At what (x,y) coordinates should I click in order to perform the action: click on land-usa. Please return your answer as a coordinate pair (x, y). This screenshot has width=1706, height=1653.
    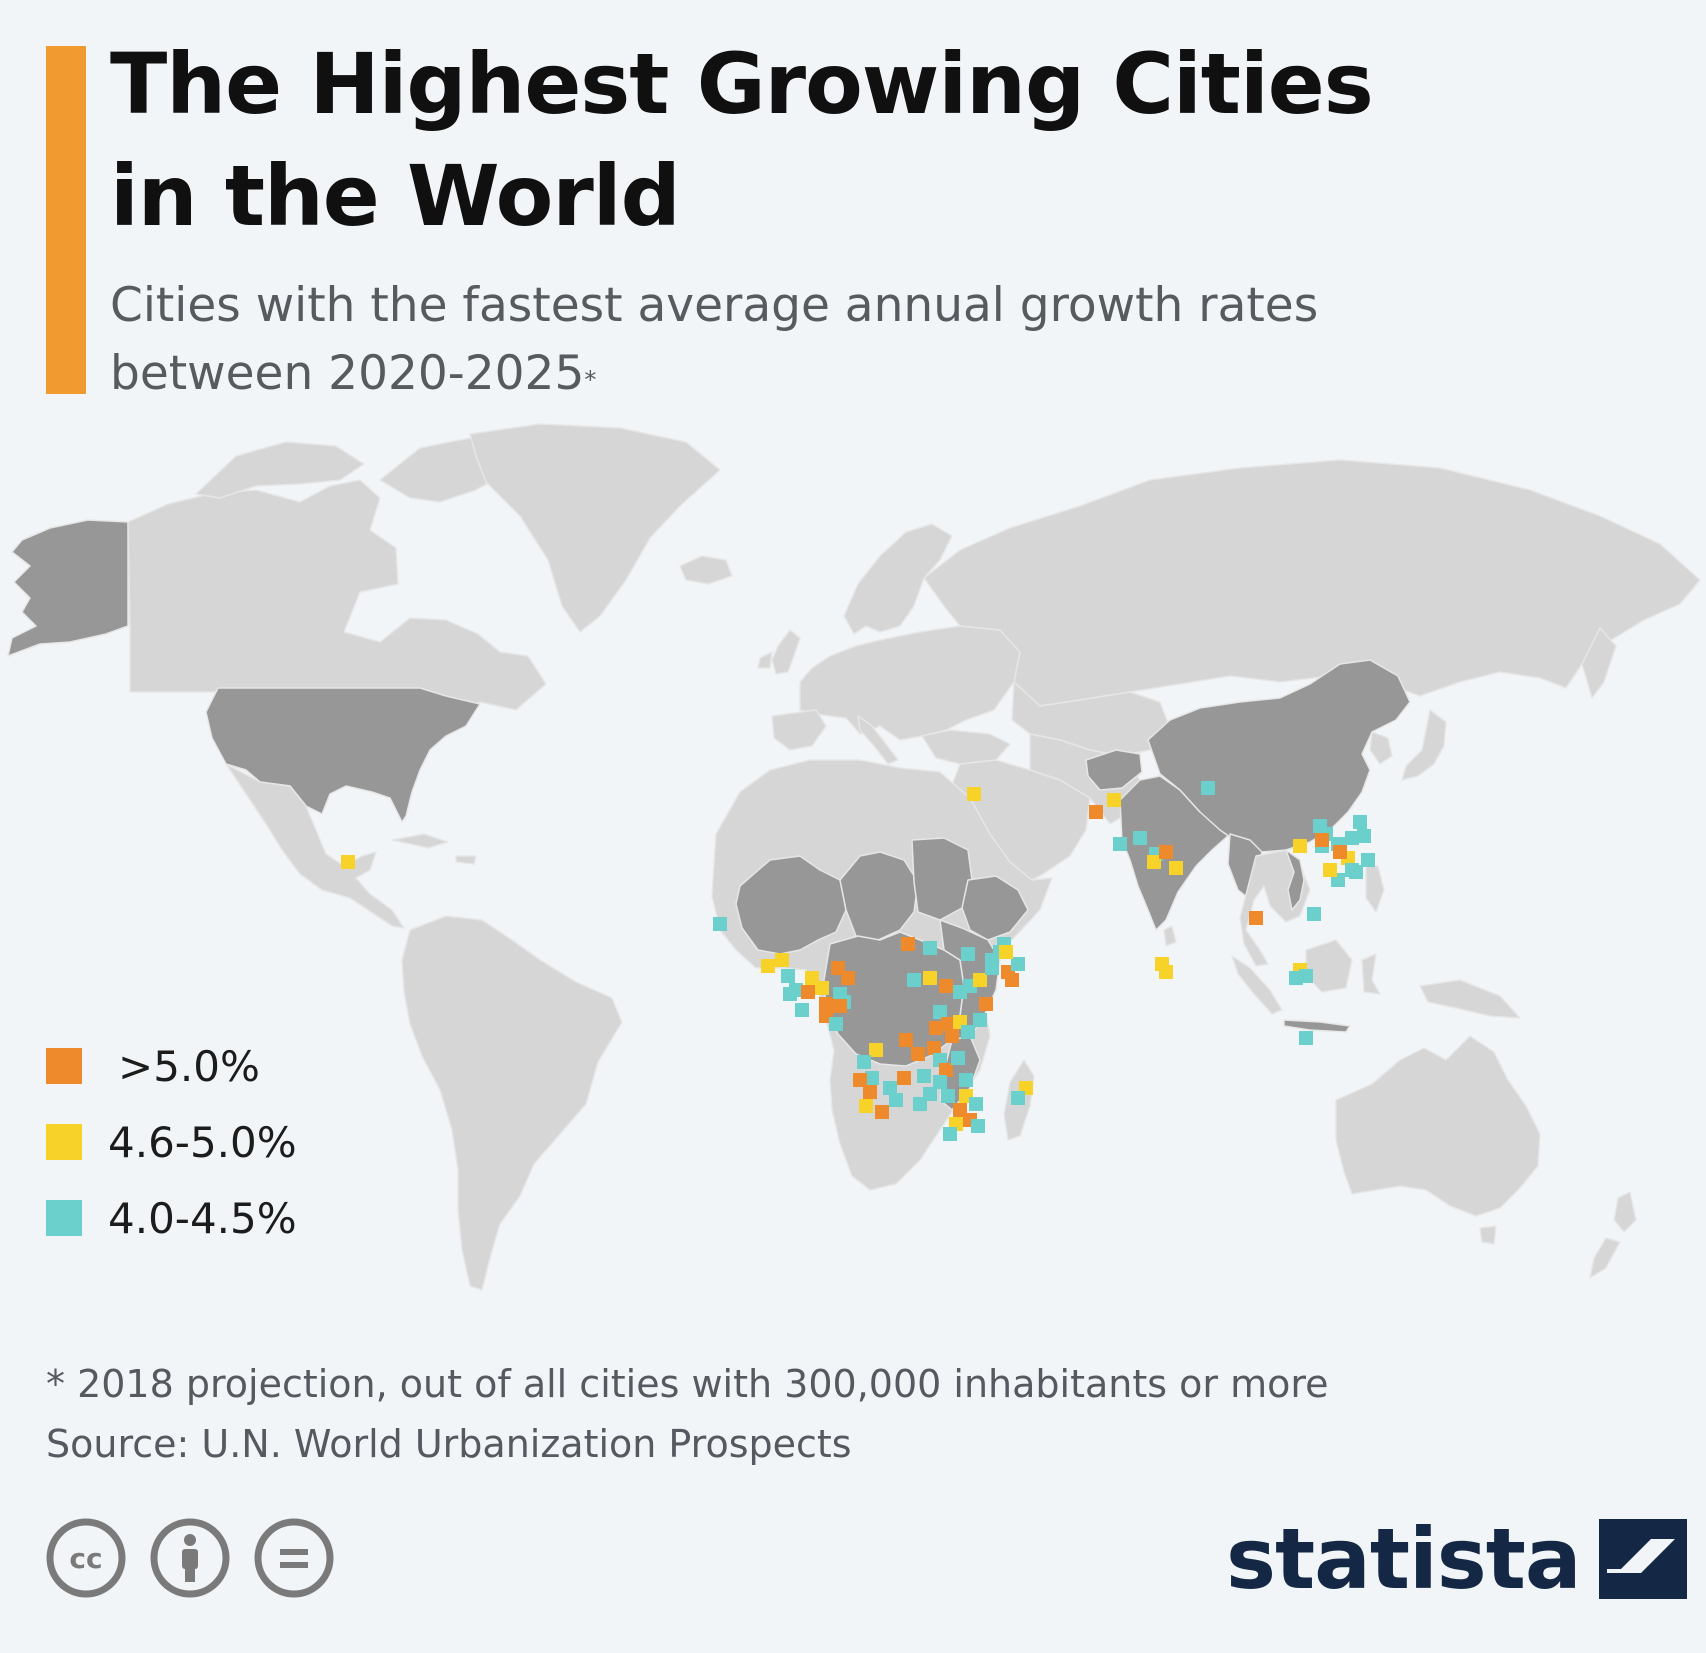
    Looking at the image, I should click on (343, 755).